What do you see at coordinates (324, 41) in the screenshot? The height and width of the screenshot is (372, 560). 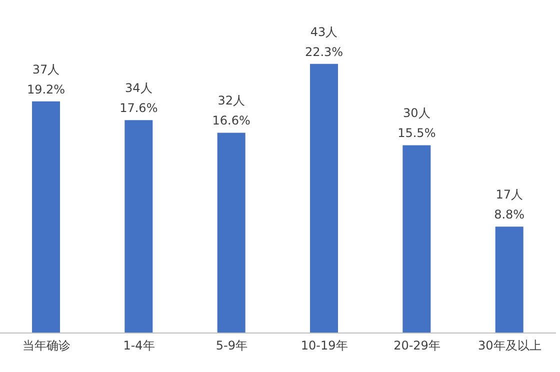 I see `data-label: 43人 22.3%` at bounding box center [324, 41].